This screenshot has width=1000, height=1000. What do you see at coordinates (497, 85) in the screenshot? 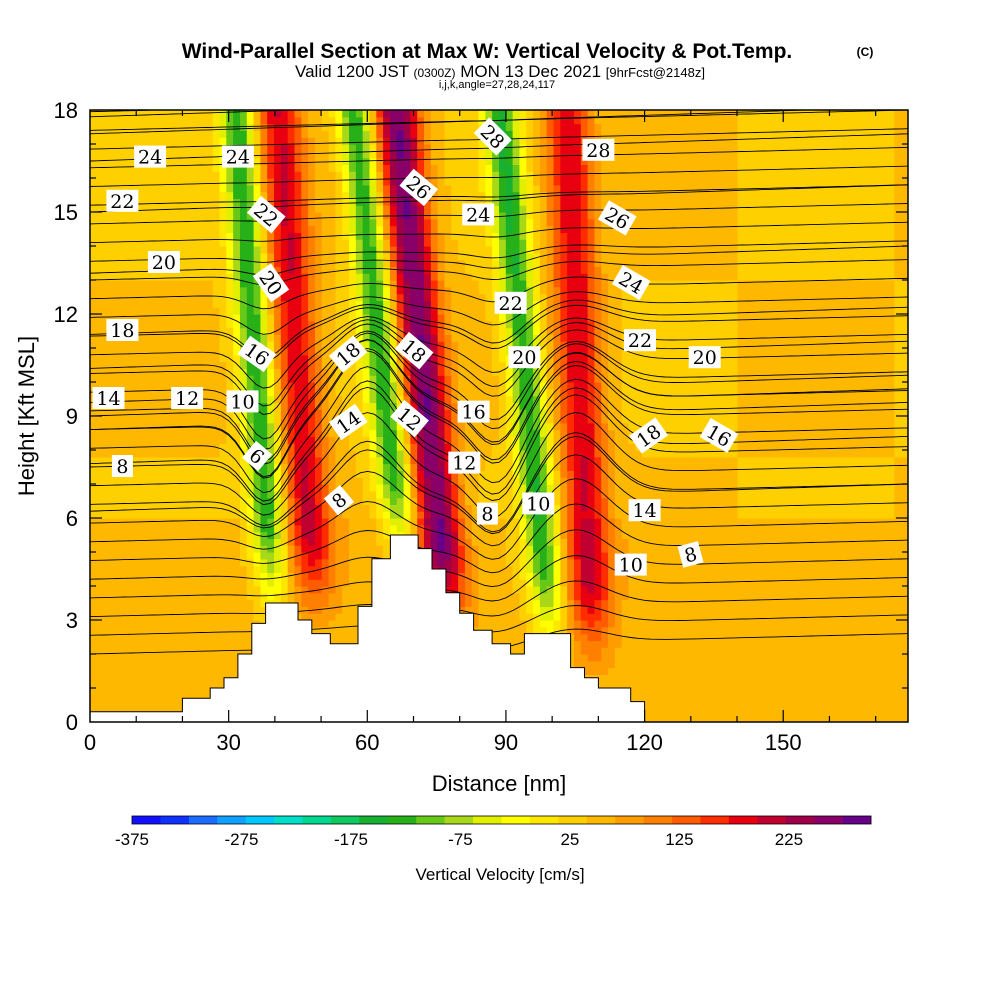
I see `section-info: i,j,k,angle=27,28,24,117` at bounding box center [497, 85].